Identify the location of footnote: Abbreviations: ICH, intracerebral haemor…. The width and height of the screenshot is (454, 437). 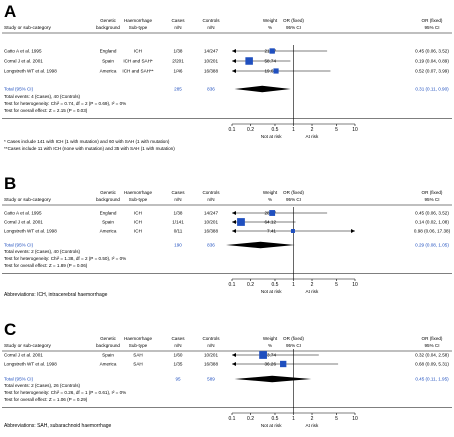
(56, 295).